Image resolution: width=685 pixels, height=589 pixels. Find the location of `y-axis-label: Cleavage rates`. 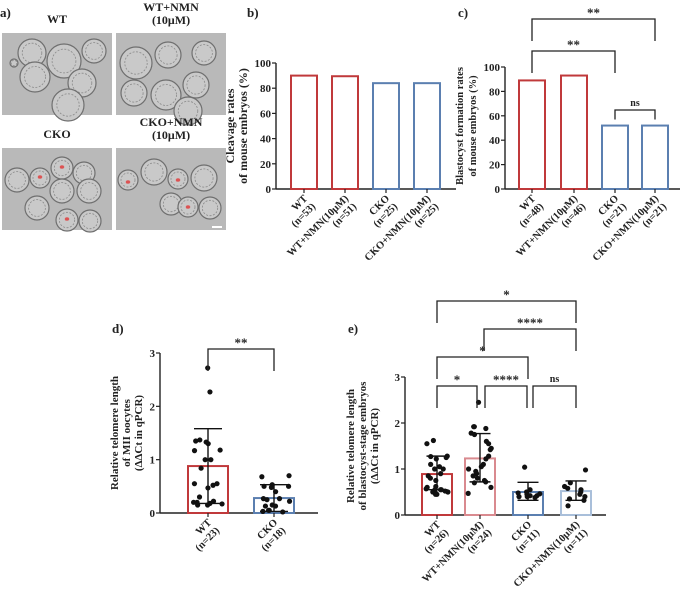

y-axis-label: Cleavage rates is located at coordinates (230, 125).